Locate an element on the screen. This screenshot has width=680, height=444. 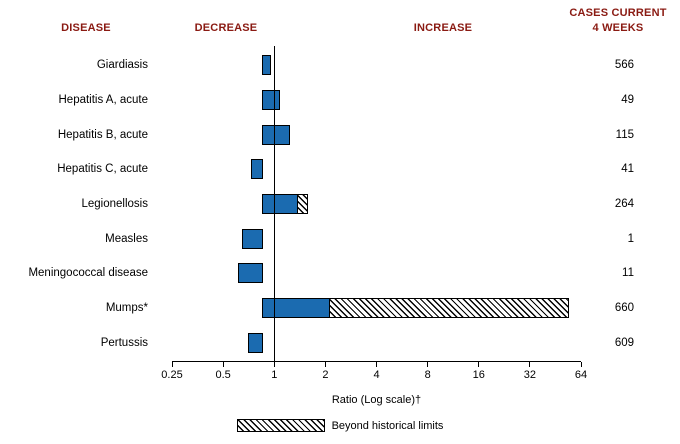
disease-label: Mumps* is located at coordinates (126, 308).